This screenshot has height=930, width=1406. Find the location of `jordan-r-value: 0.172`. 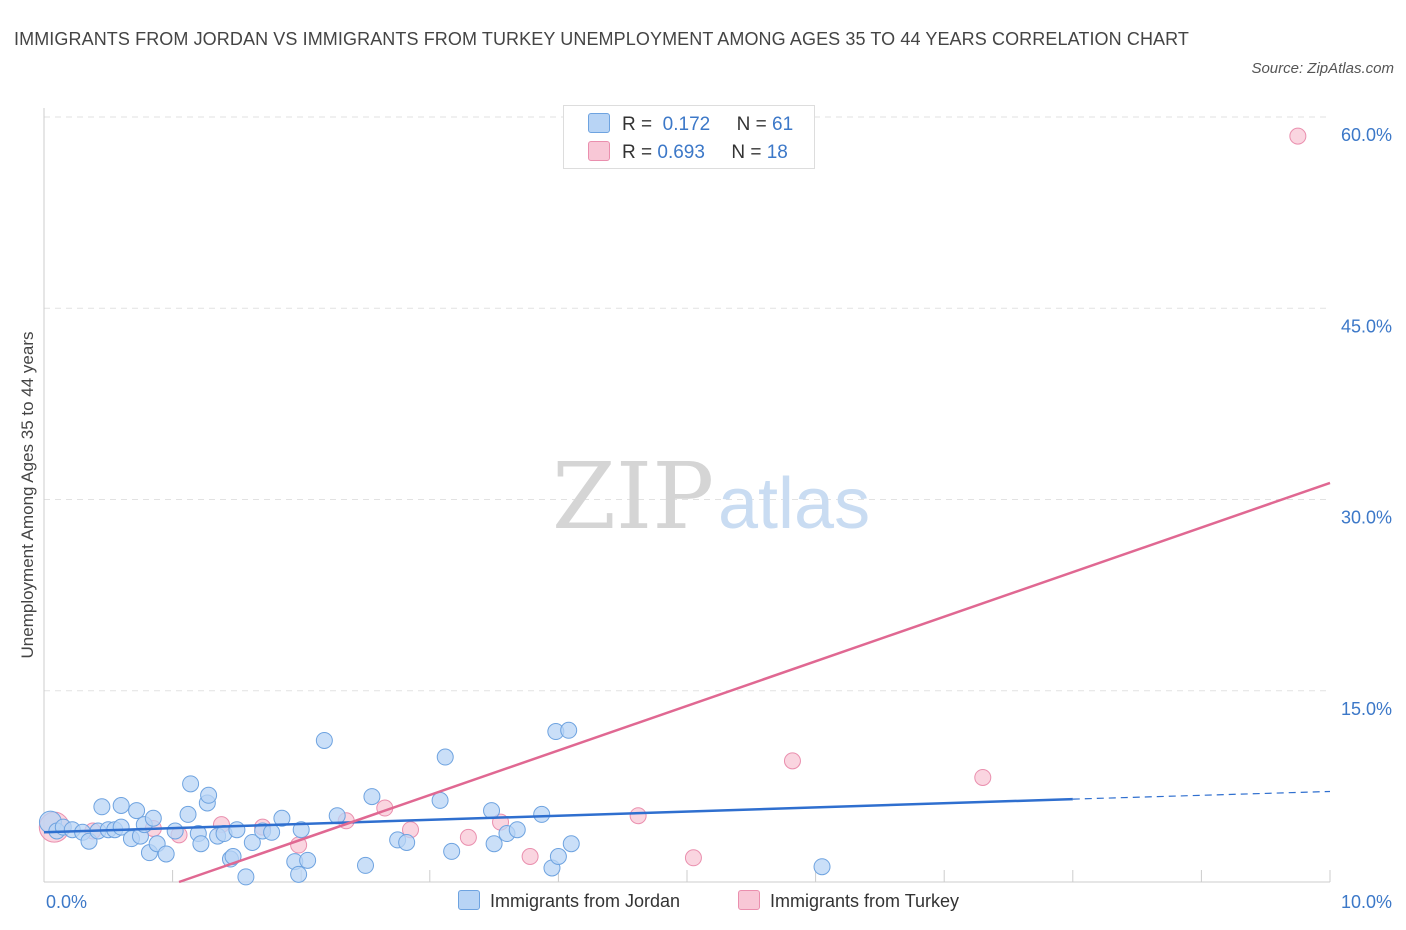

jordan-r-value: 0.172 is located at coordinates (686, 124).